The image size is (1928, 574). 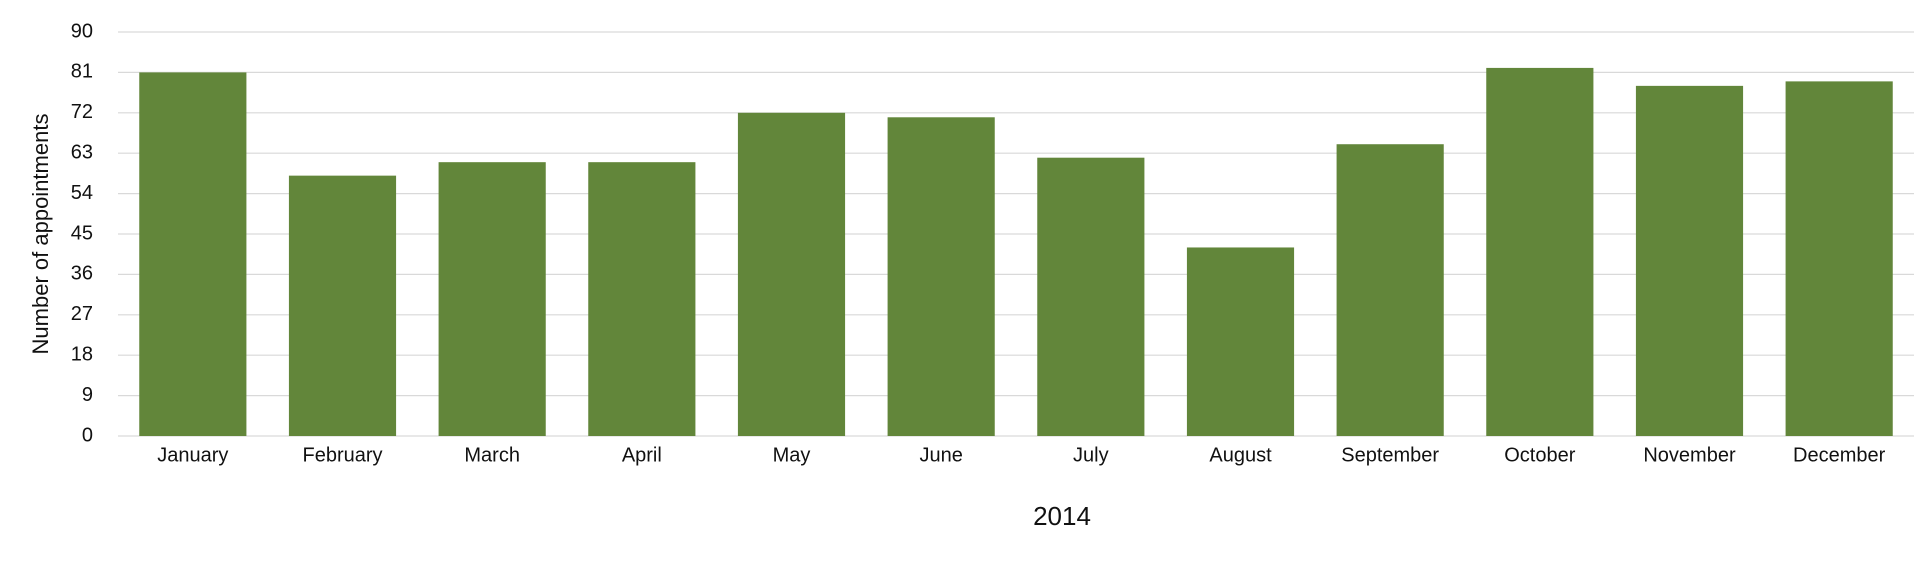 What do you see at coordinates (492, 455) in the screenshot?
I see `x-tick-label: March` at bounding box center [492, 455].